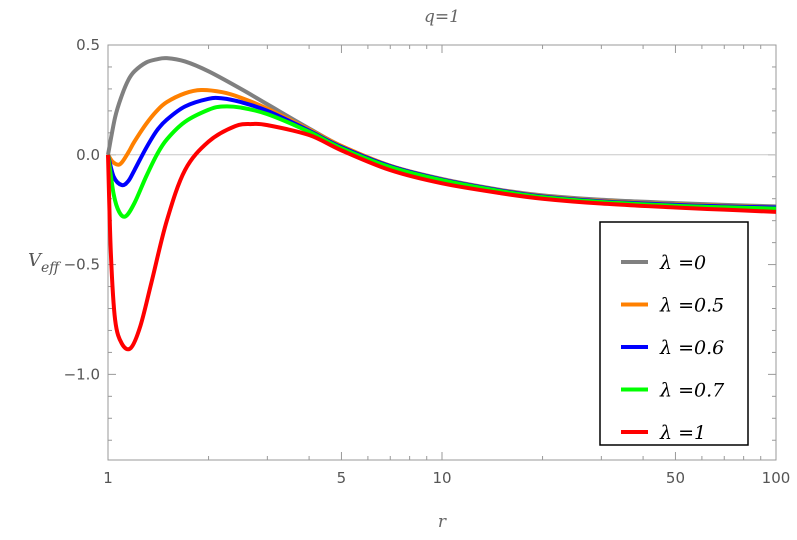 Image resolution: width=797 pixels, height=540 pixels. I want to click on y-tick-label: 0.5, so click(88, 45).